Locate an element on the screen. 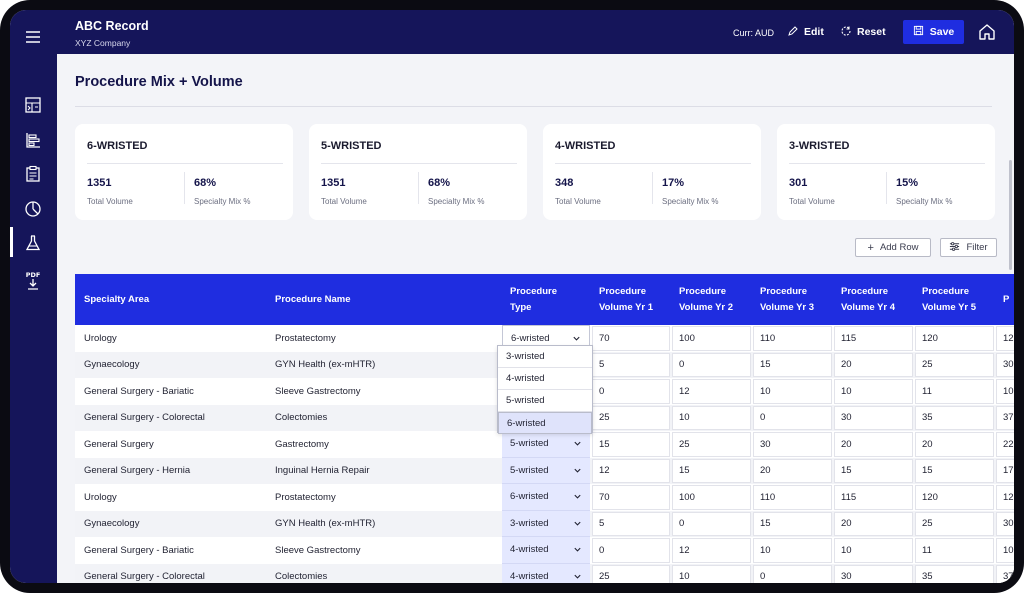 The width and height of the screenshot is (1024, 593). header-volume-yr1: Procedure Volume Yr 1 is located at coordinates (626, 299).